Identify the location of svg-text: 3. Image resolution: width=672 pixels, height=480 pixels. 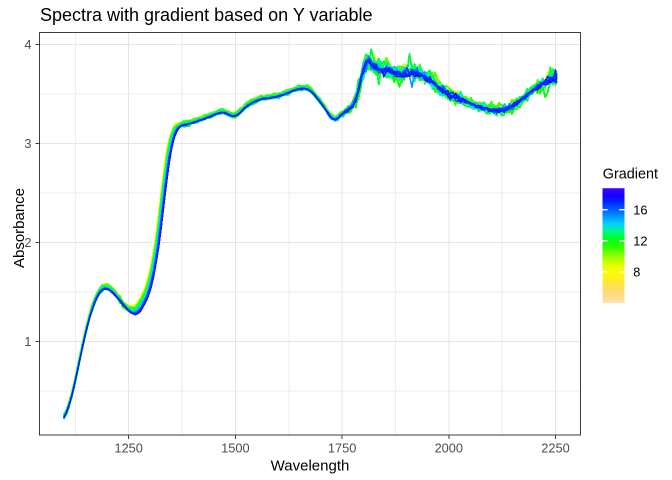
(27, 143).